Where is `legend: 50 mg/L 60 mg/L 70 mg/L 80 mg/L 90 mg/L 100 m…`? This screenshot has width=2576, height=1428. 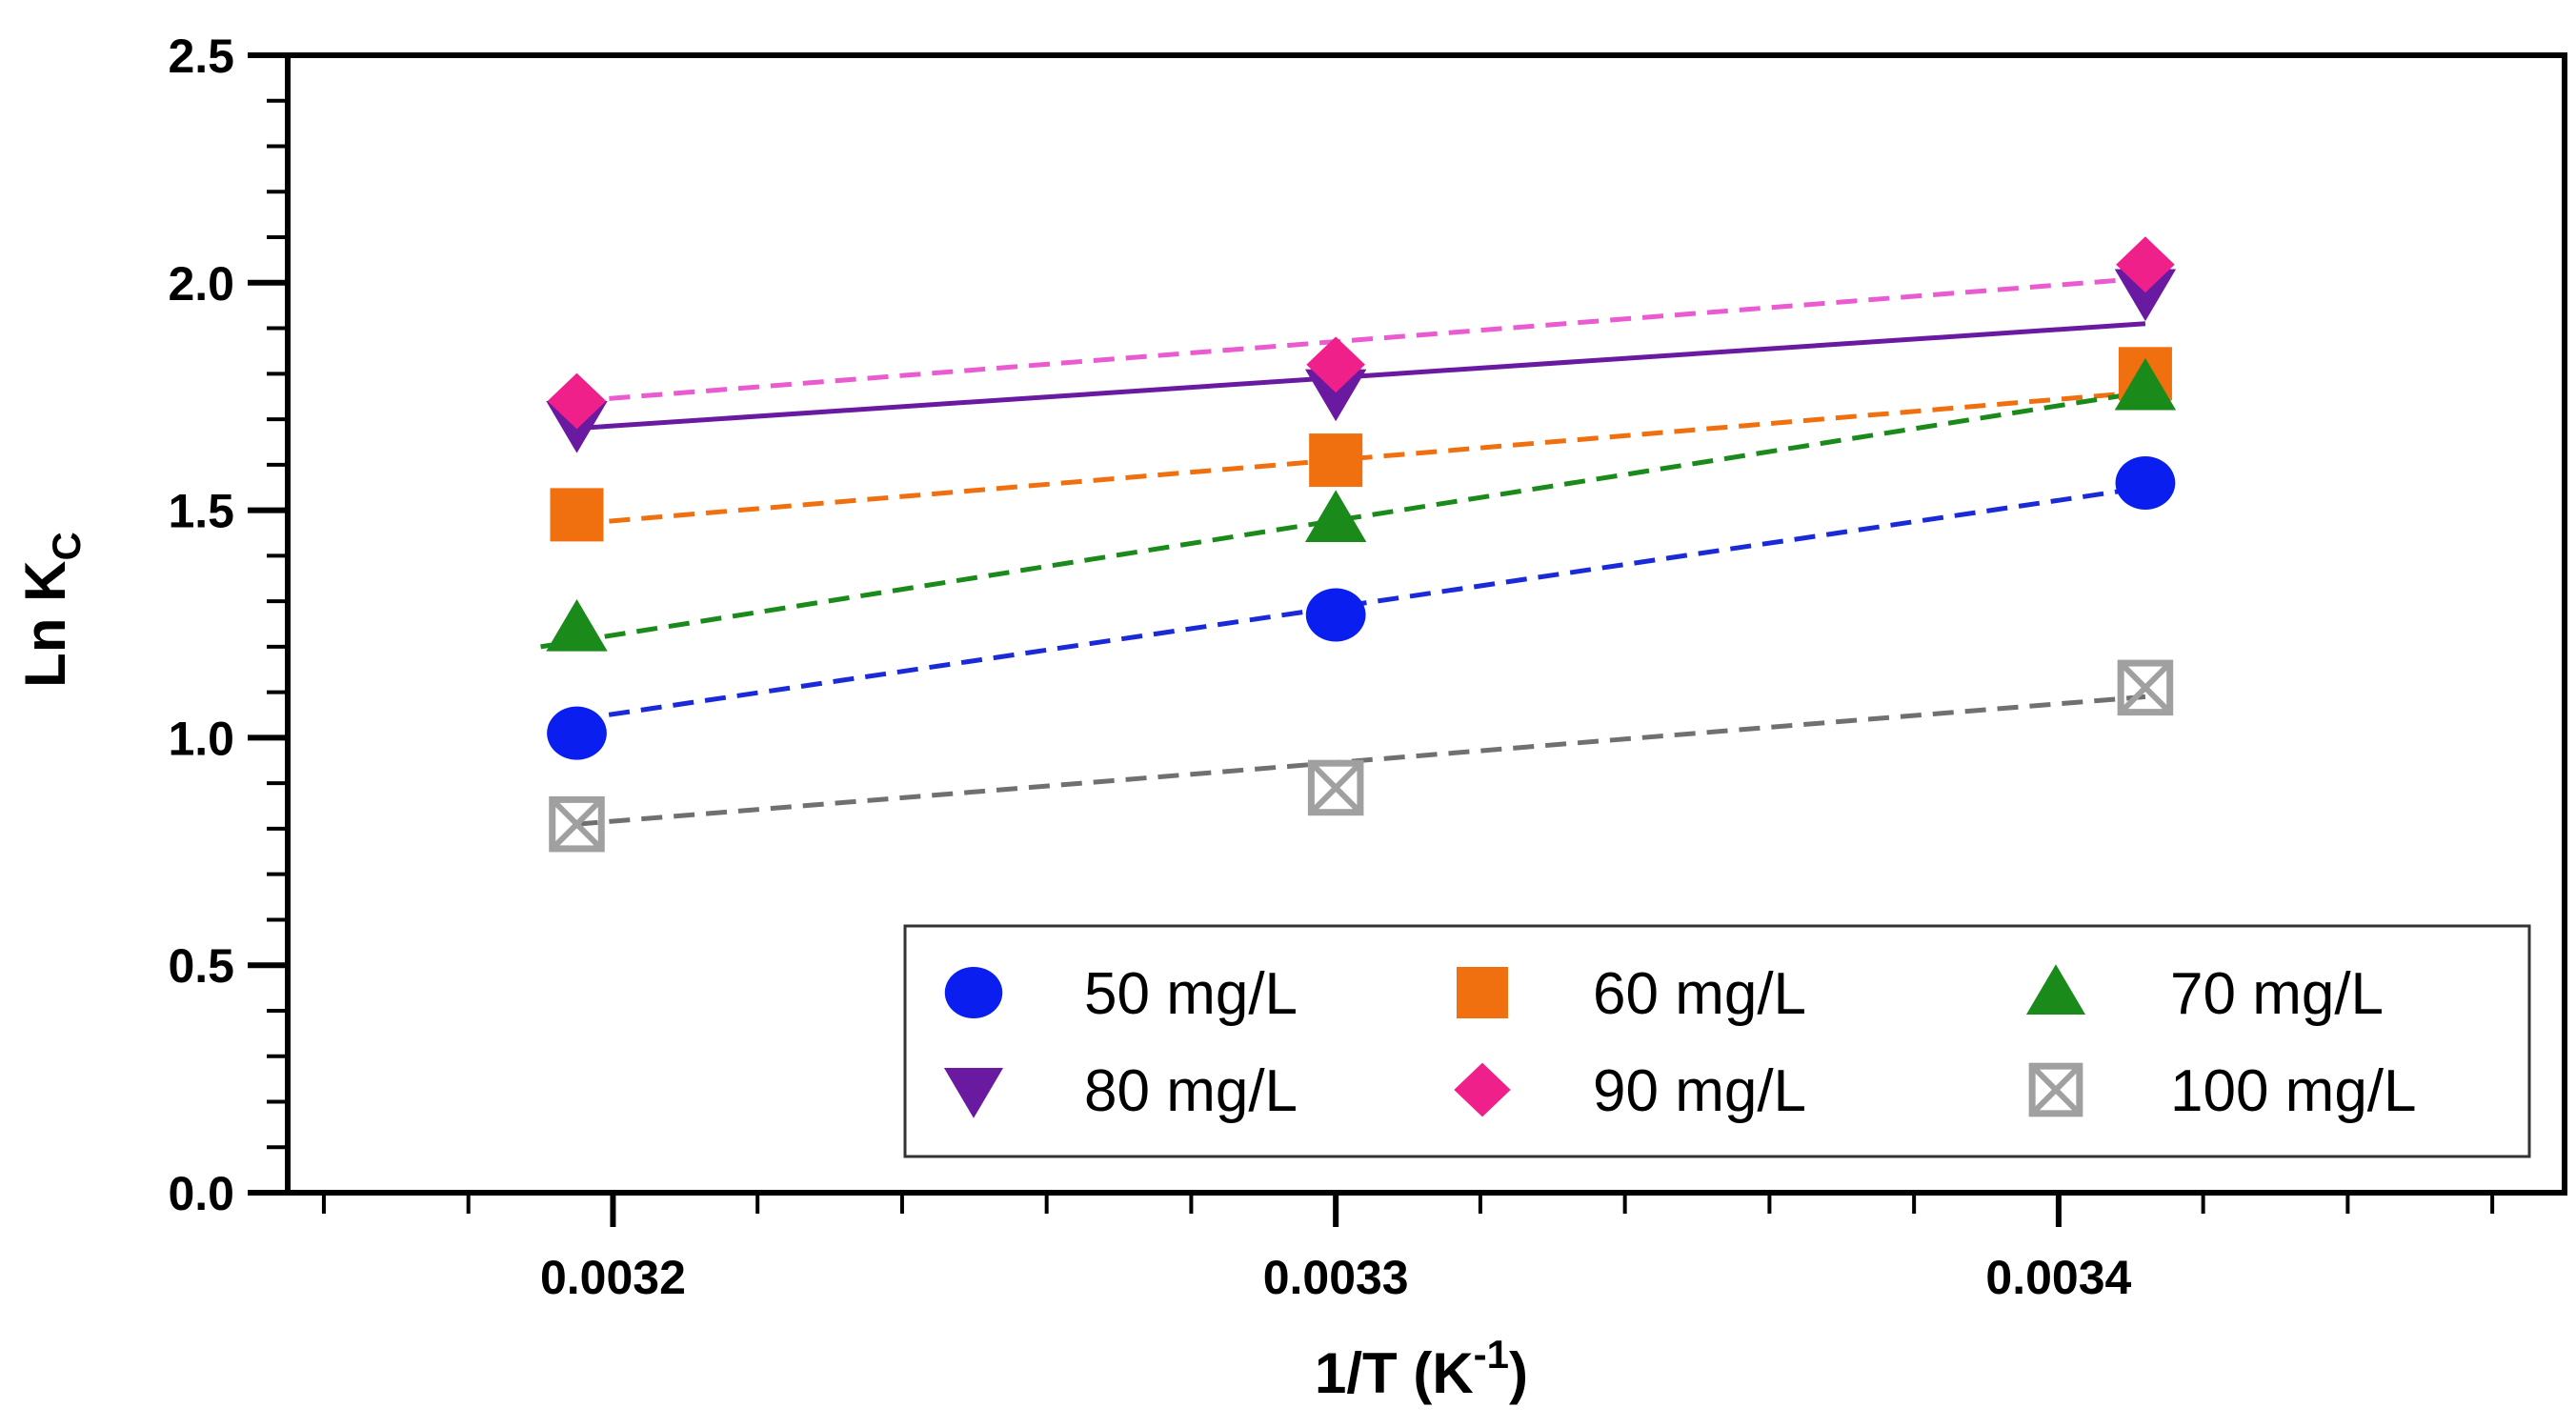
legend: 50 mg/L 60 mg/L 70 mg/L 80 mg/L 90 mg/L 100 m… is located at coordinates (1717, 1041).